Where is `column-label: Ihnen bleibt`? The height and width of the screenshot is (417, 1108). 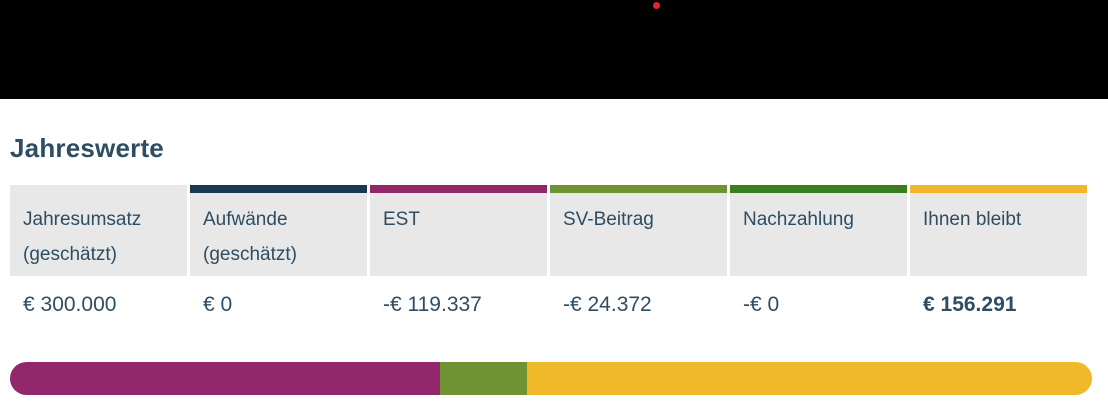
column-label: Ihnen bleibt is located at coordinates (972, 219).